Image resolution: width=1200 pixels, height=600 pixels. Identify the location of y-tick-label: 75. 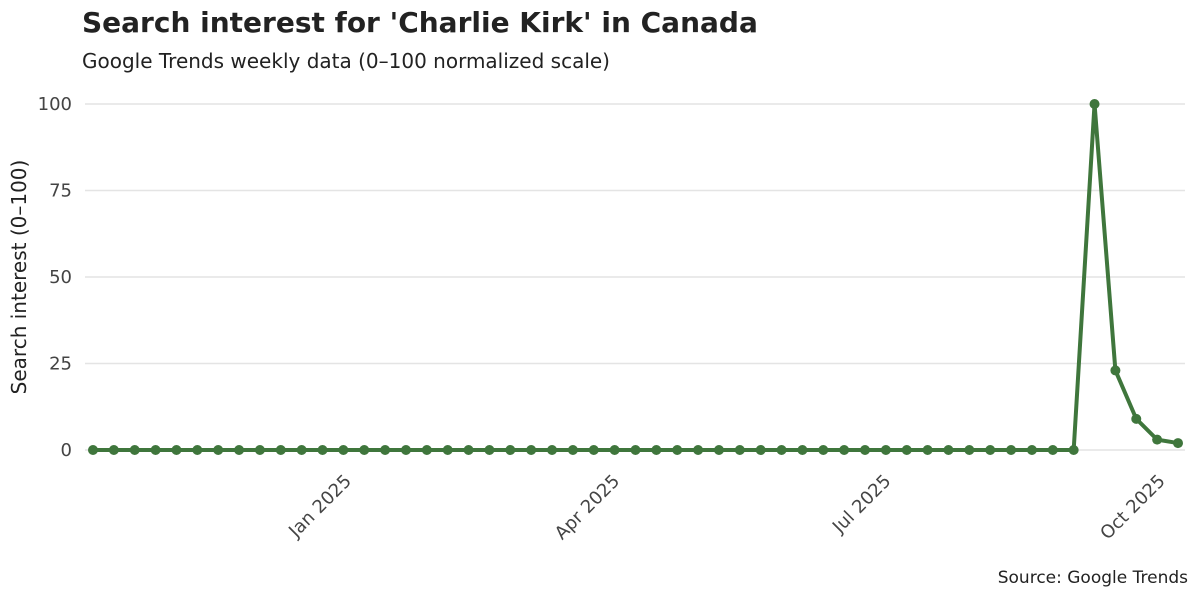
(60, 191).